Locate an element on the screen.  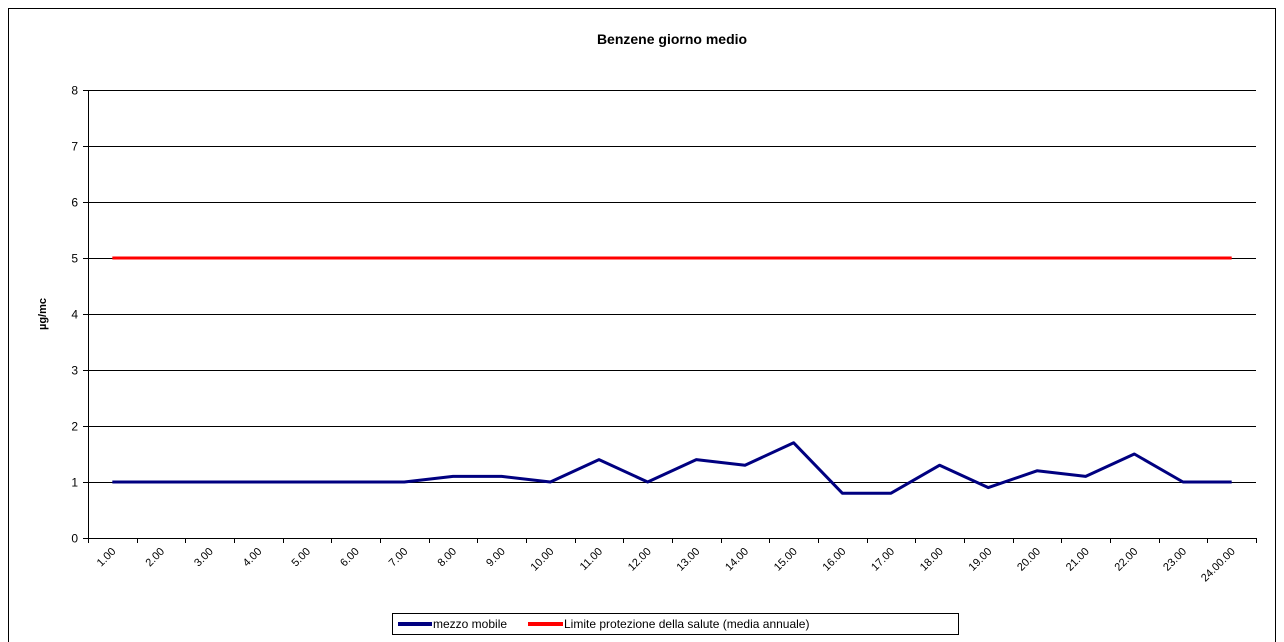
legend-label: mezzo mobile is located at coordinates (470, 624).